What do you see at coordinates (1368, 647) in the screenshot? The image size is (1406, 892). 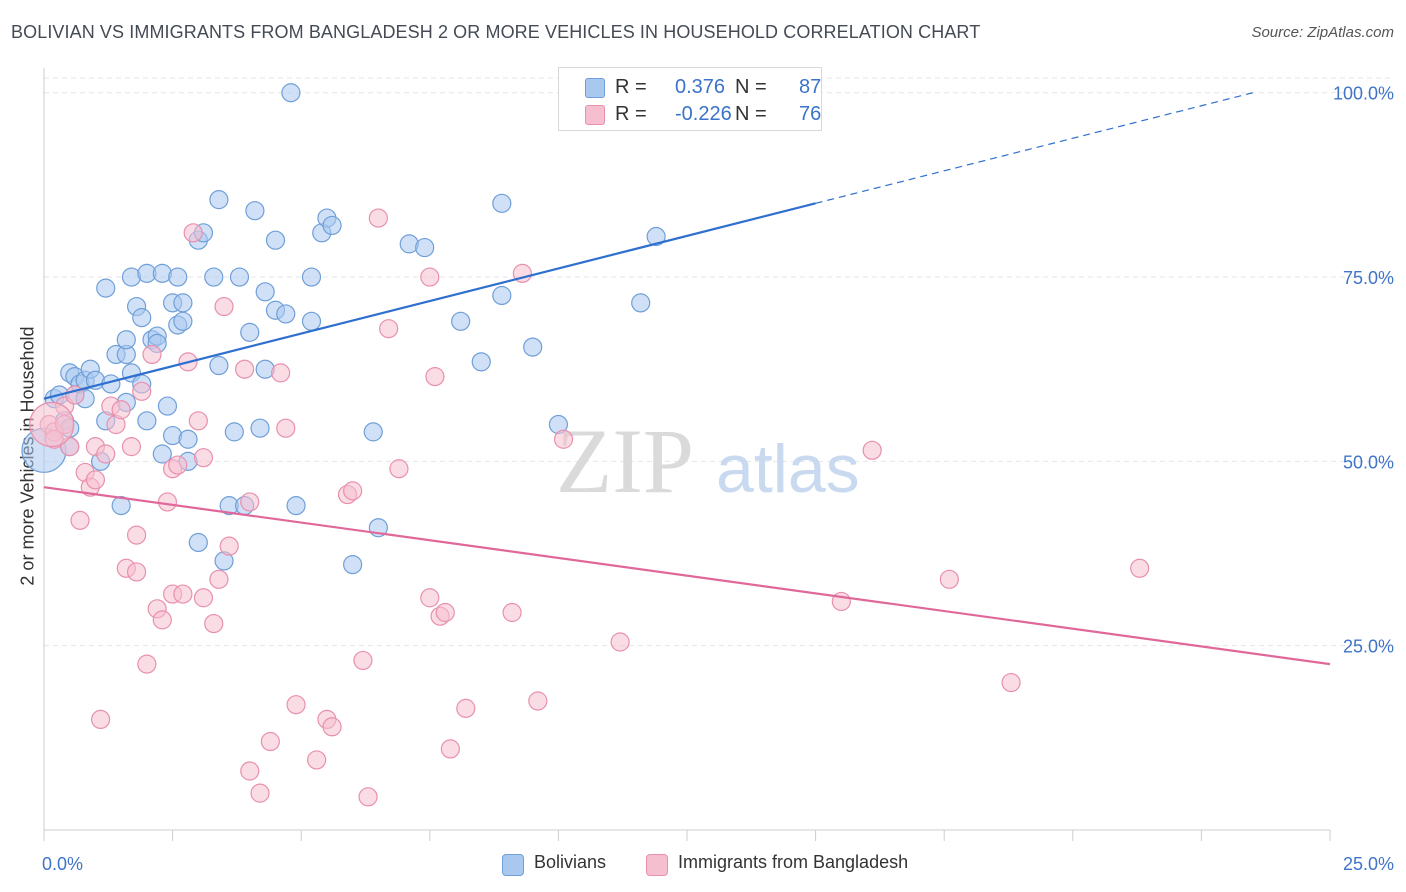 I see `y-tick-label: 25.0%` at bounding box center [1368, 647].